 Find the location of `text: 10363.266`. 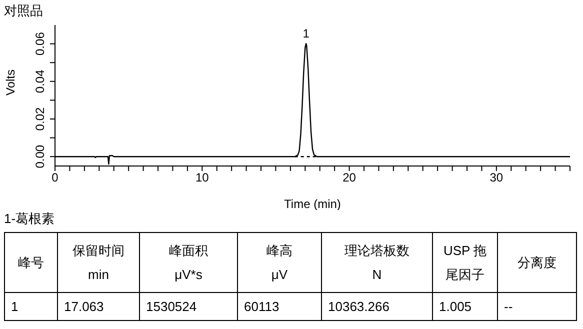

text: 10363.266 is located at coordinates (377, 306).